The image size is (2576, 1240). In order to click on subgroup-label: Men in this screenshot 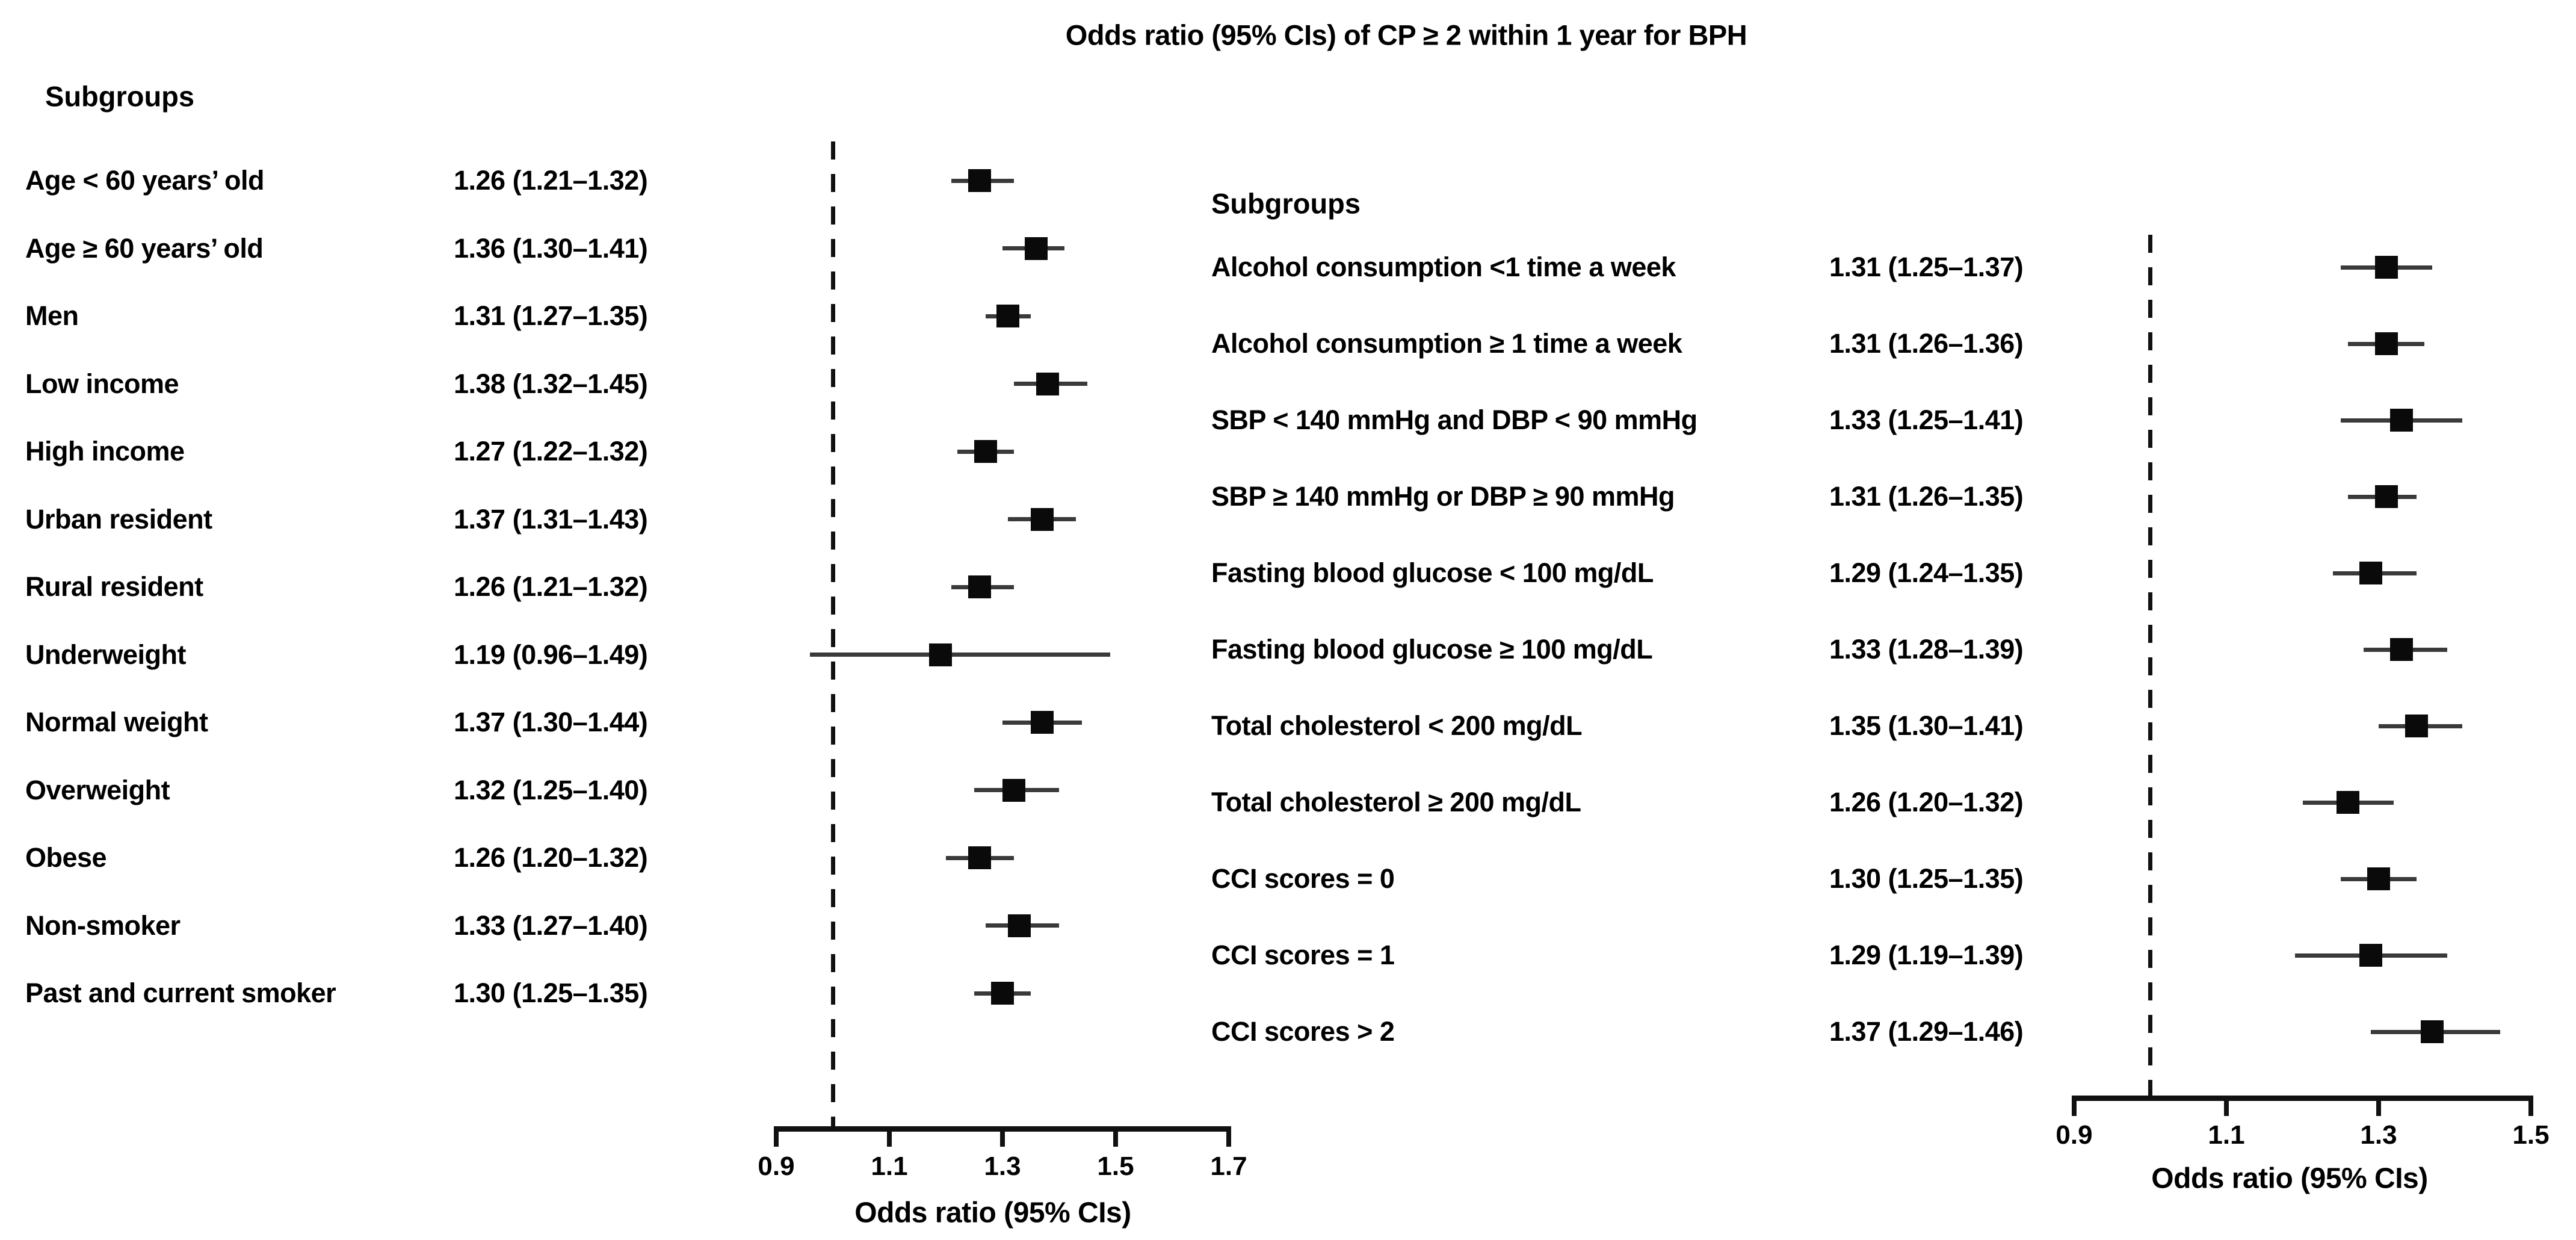, I will do `click(52, 315)`.